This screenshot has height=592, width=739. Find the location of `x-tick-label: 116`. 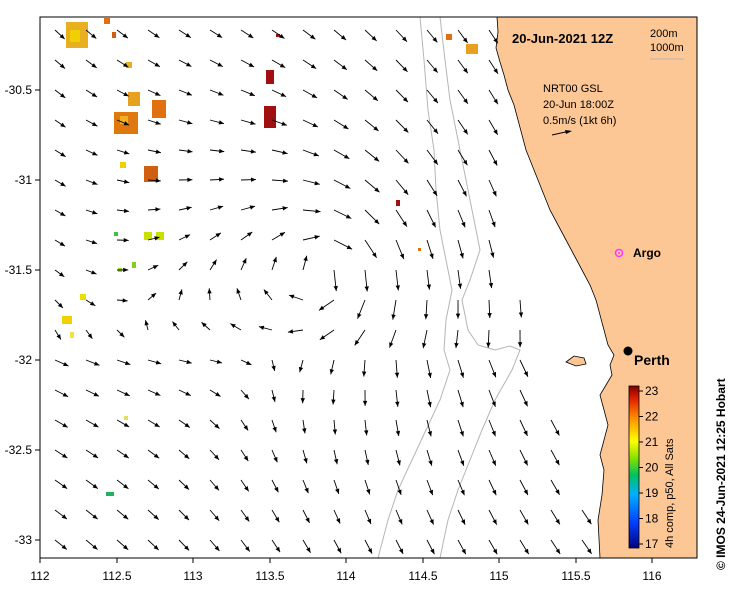

x-tick-label: 116 is located at coordinates (651, 576).